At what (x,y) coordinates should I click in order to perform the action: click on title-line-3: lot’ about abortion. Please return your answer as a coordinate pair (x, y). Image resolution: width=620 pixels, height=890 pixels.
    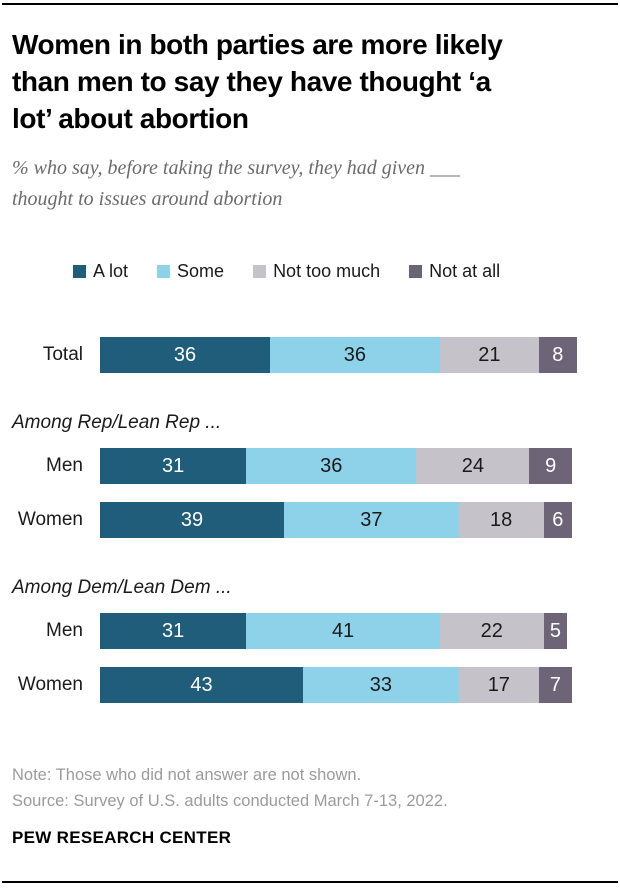
    Looking at the image, I should click on (130, 118).